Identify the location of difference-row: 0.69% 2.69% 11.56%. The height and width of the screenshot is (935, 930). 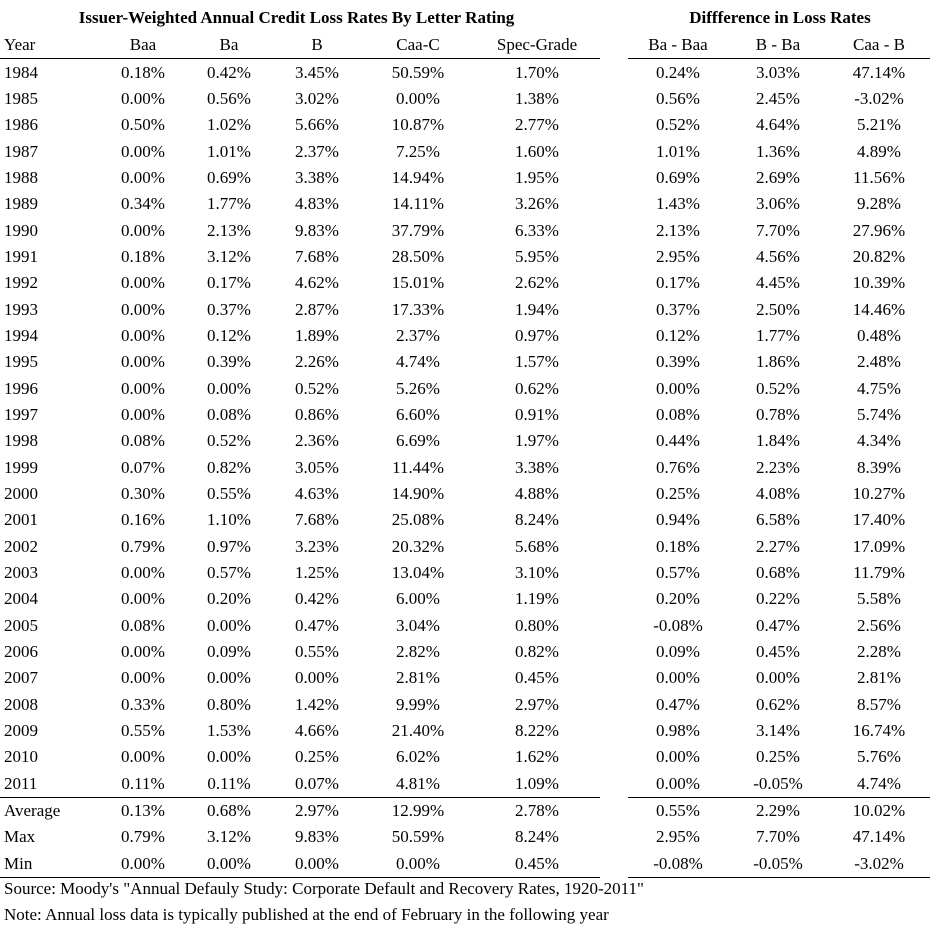
(779, 178).